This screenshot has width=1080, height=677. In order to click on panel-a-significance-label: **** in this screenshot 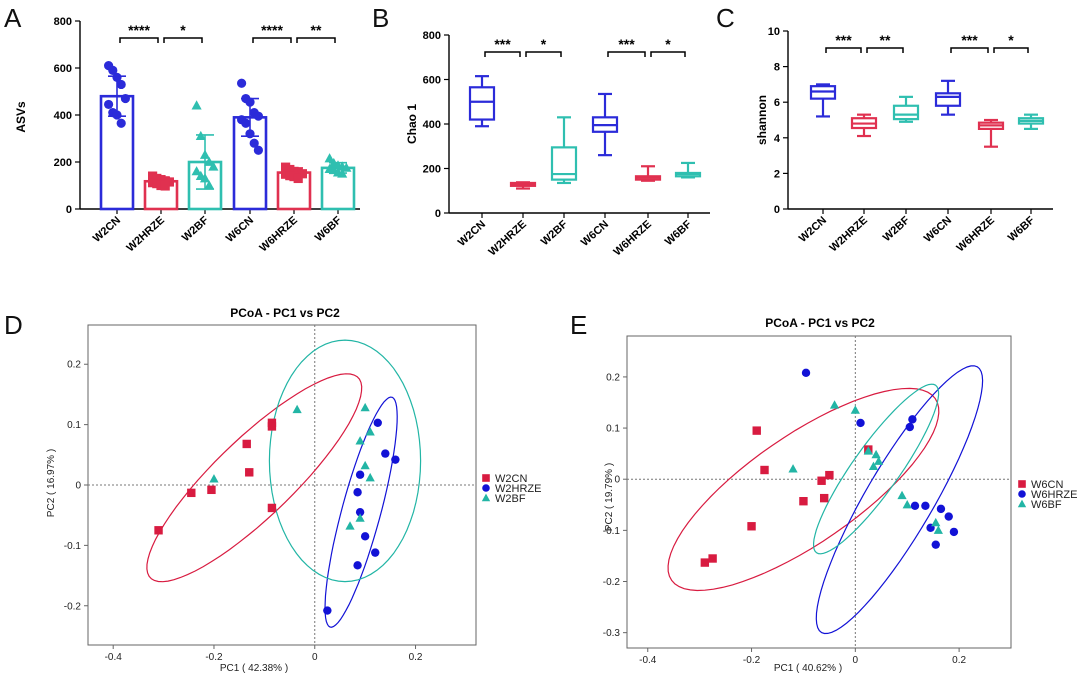, I will do `click(139, 30)`.